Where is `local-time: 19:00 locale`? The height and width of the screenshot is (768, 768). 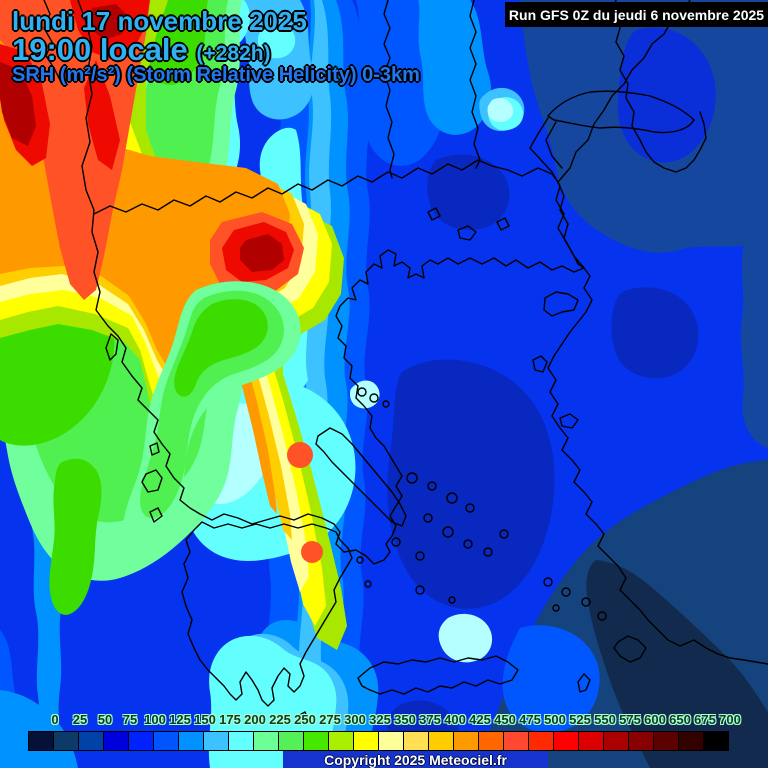 local-time: 19:00 locale is located at coordinates (100, 49).